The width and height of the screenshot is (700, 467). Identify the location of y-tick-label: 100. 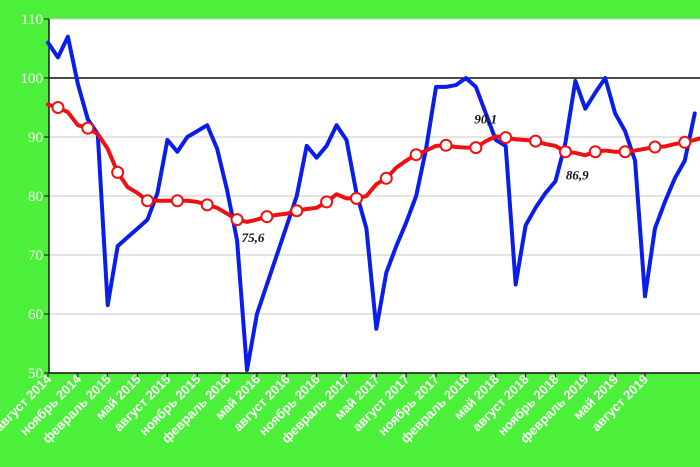
(32, 79).